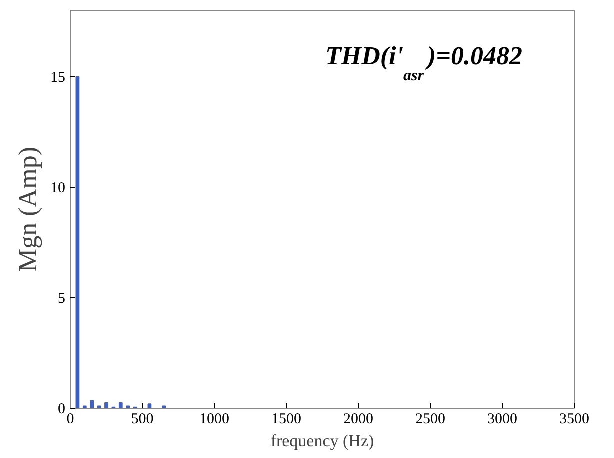 Image resolution: width=614 pixels, height=458 pixels. What do you see at coordinates (142, 420) in the screenshot?
I see `x-tick-label: 500` at bounding box center [142, 420].